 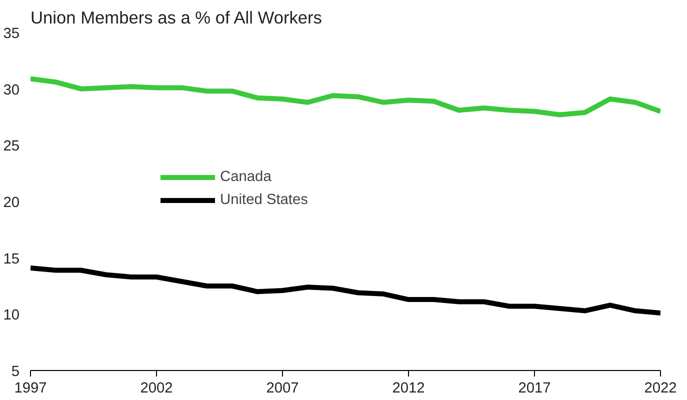 What do you see at coordinates (282, 388) in the screenshot?
I see `x-tick-label: 2007` at bounding box center [282, 388].